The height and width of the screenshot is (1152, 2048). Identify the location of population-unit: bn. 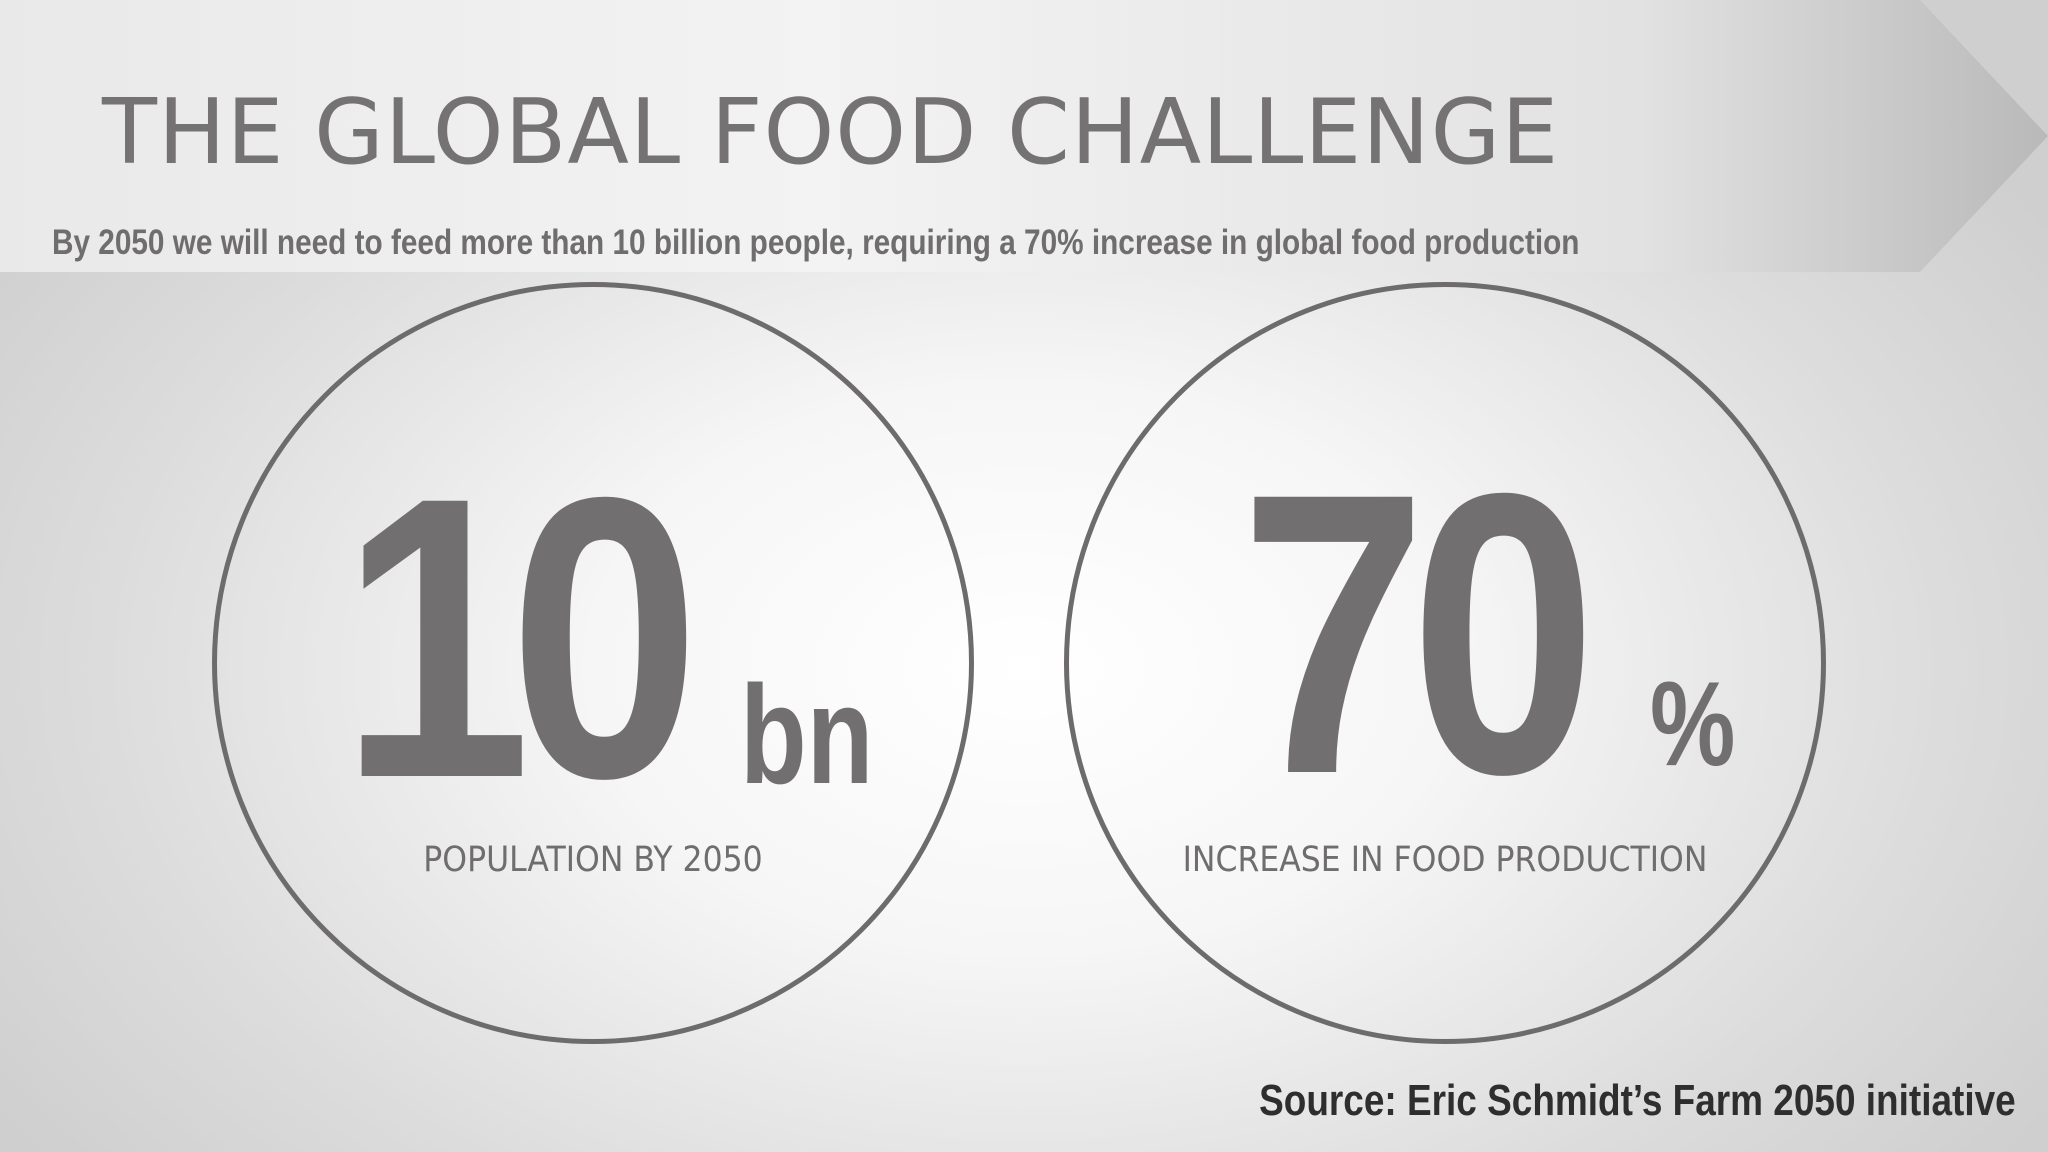
(807, 734).